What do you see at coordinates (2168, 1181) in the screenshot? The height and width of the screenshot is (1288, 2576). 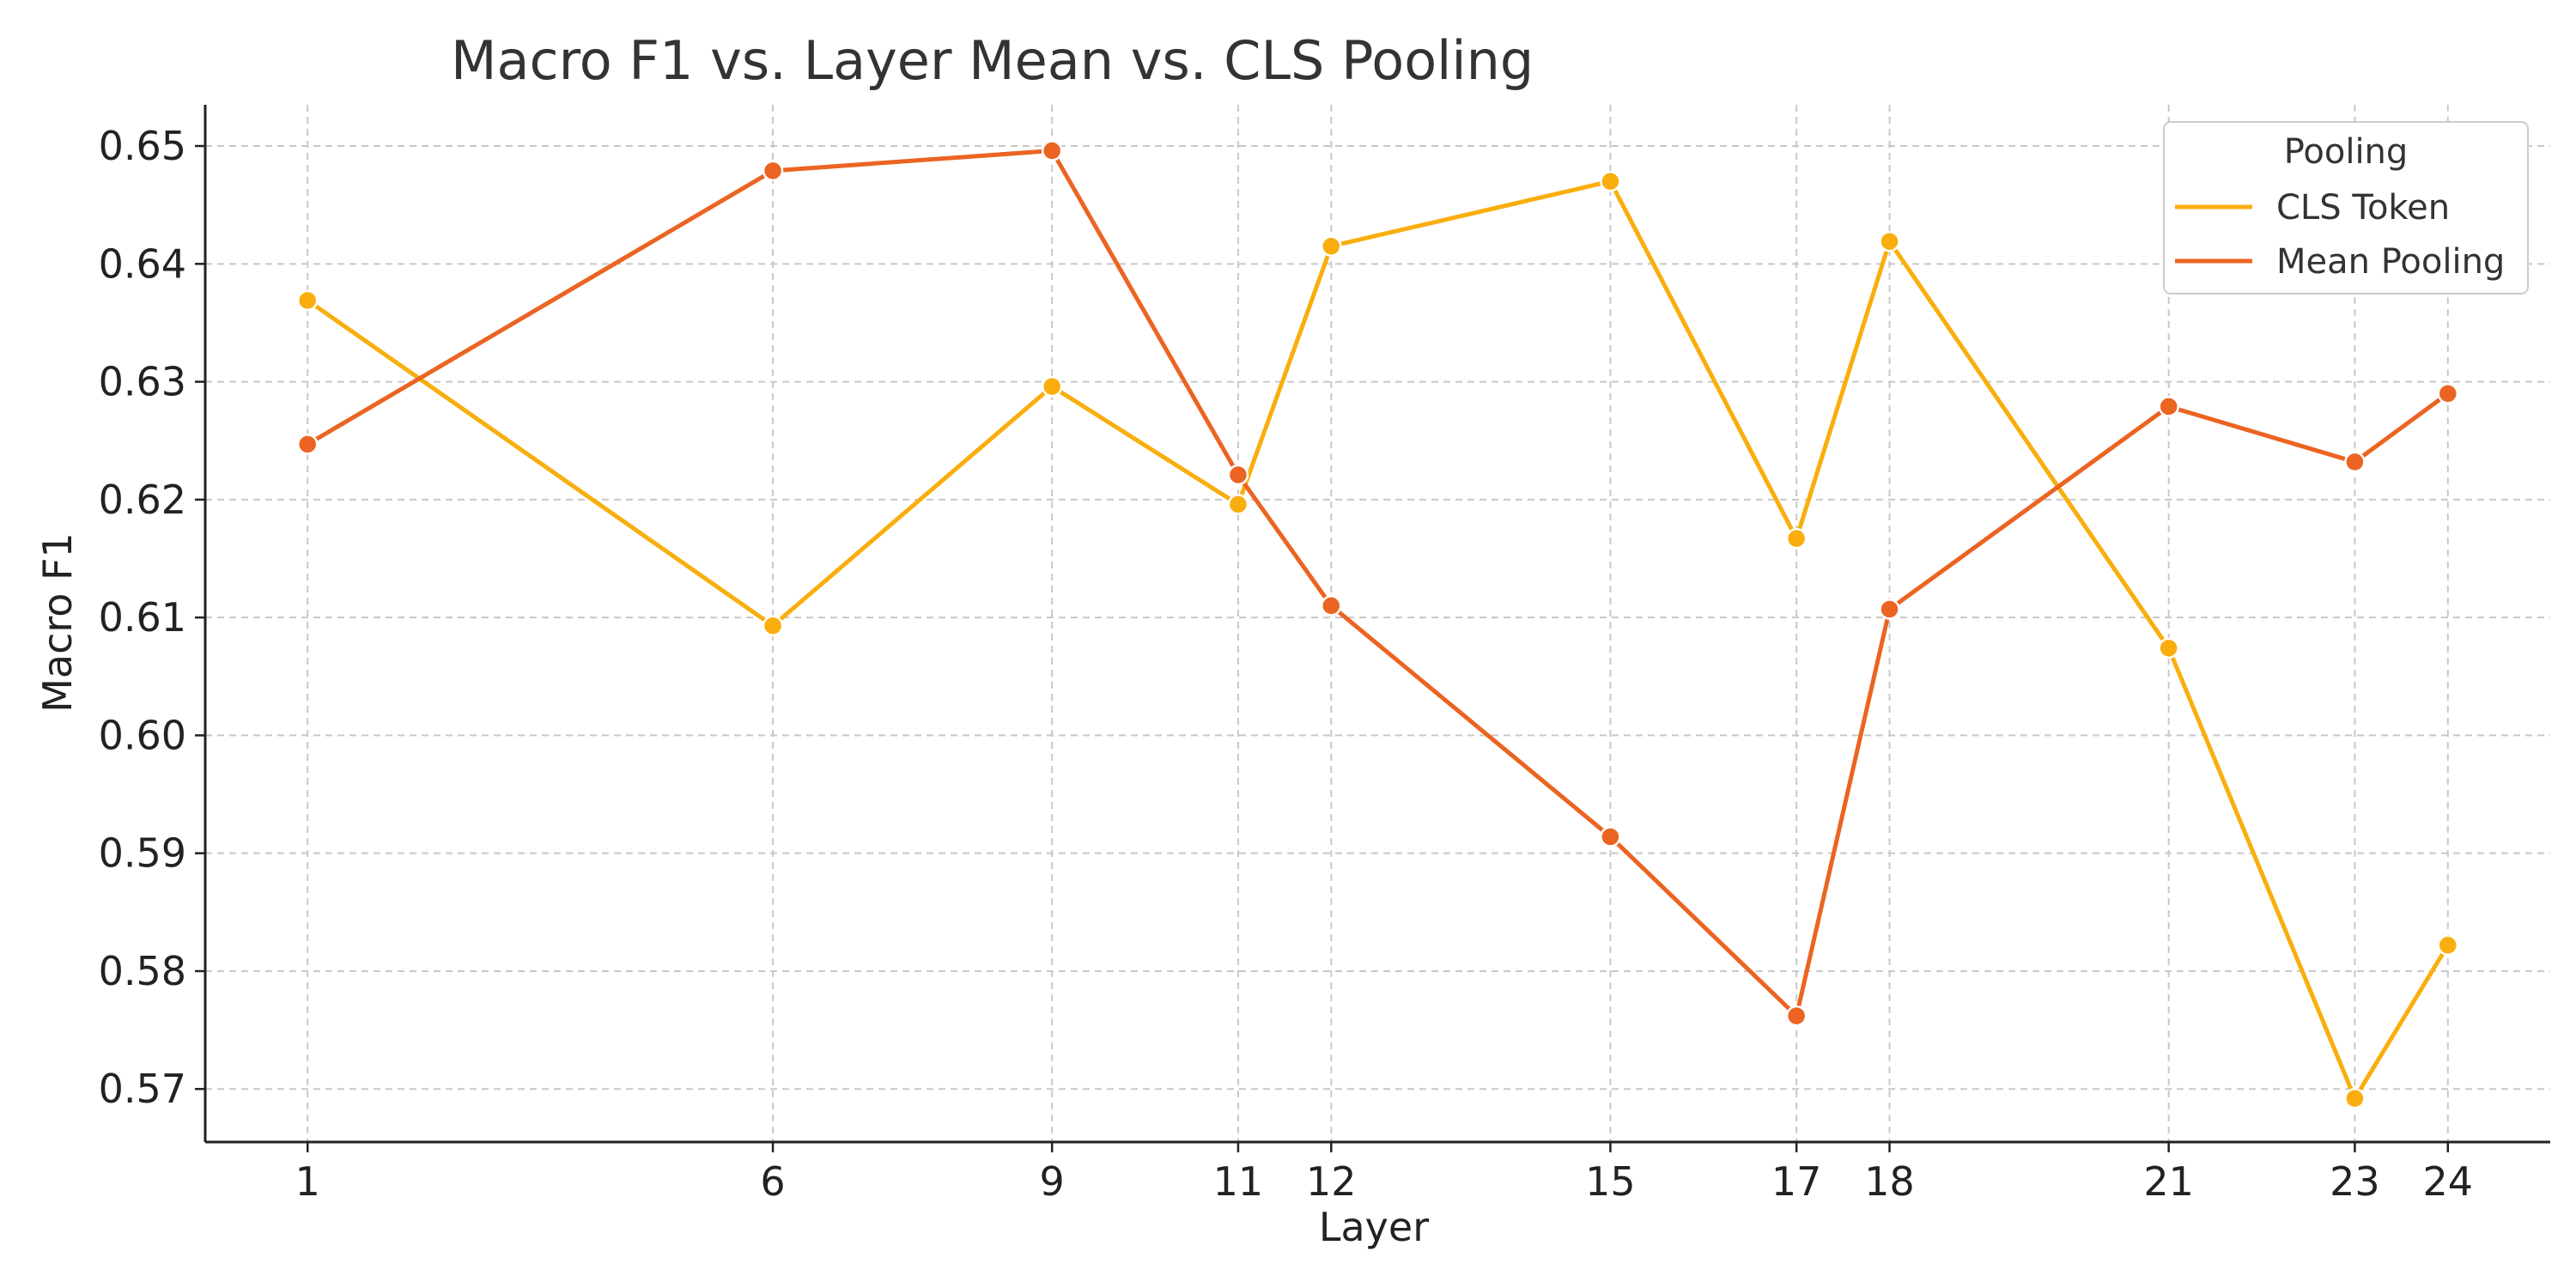 I see `x-tick-label: 21` at bounding box center [2168, 1181].